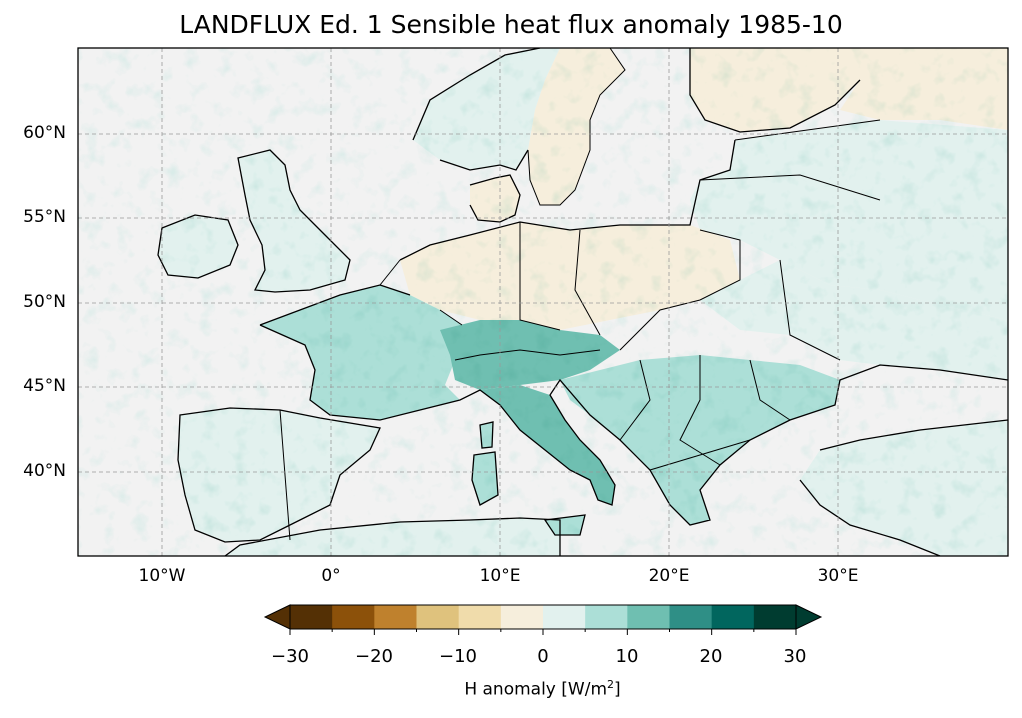 The image size is (1022, 718). What do you see at coordinates (290, 656) in the screenshot?
I see `colorbar-tick-label: −30` at bounding box center [290, 656].